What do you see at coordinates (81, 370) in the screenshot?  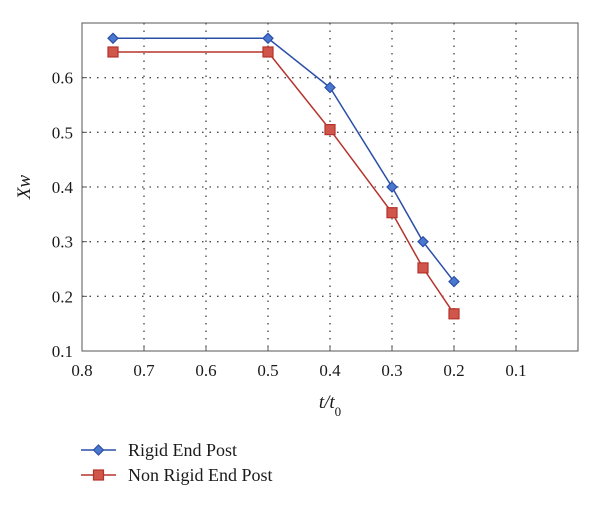 I see `x-tick-label: 0.8` at bounding box center [81, 370].